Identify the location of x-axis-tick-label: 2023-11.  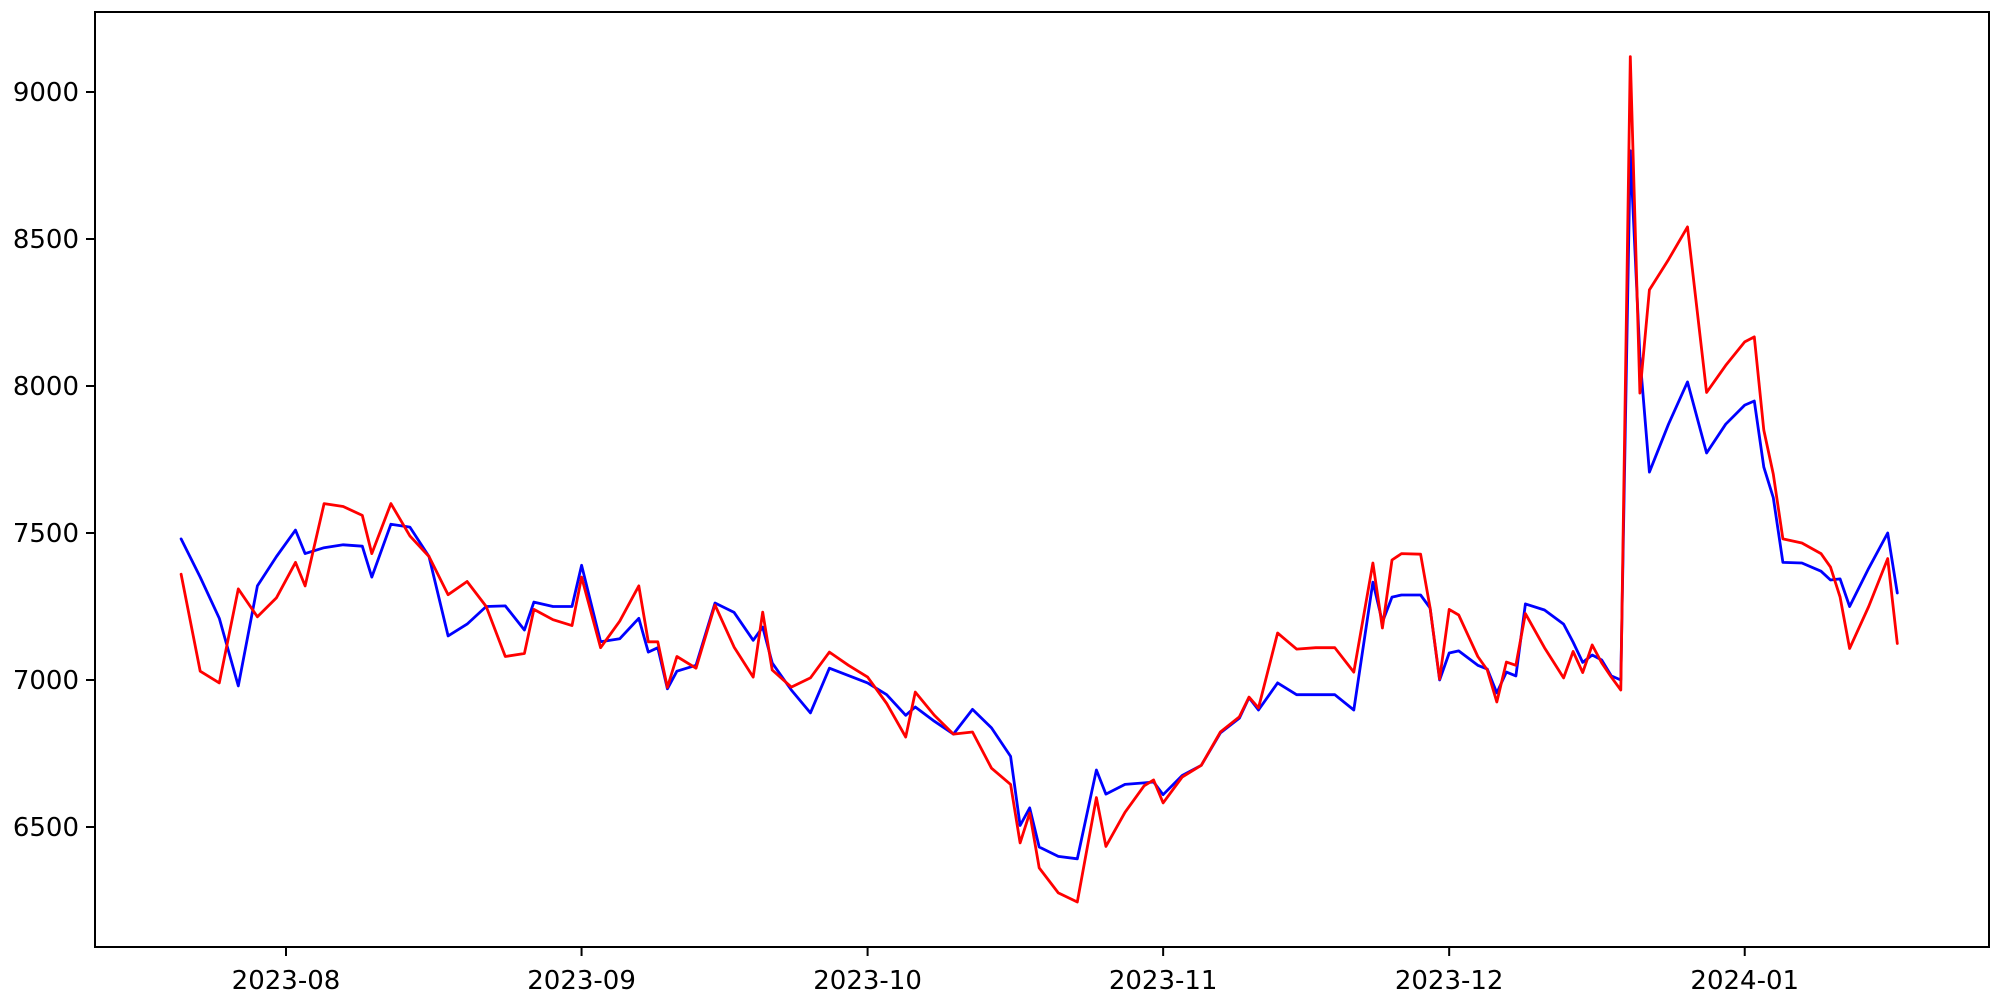
(1163, 981).